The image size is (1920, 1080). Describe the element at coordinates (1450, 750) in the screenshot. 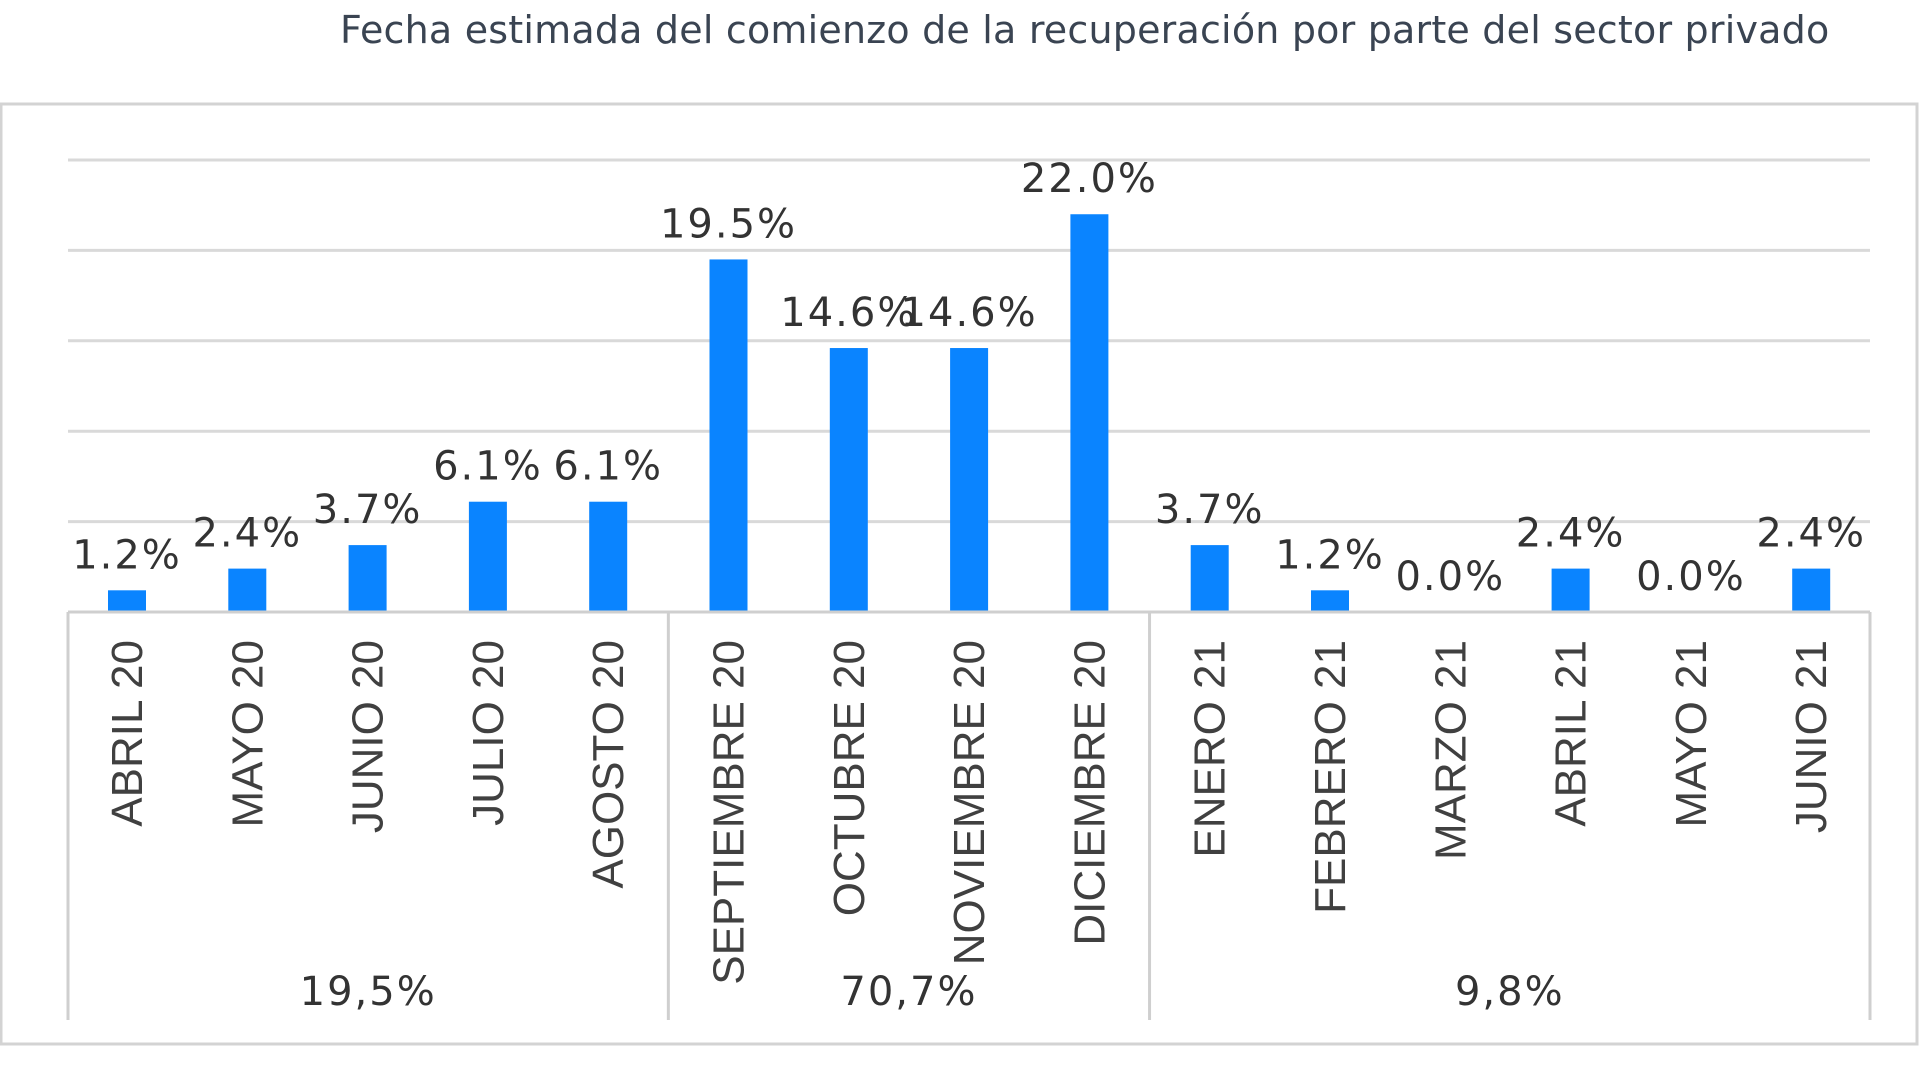

I see `category-label: MARZO 21` at that location.